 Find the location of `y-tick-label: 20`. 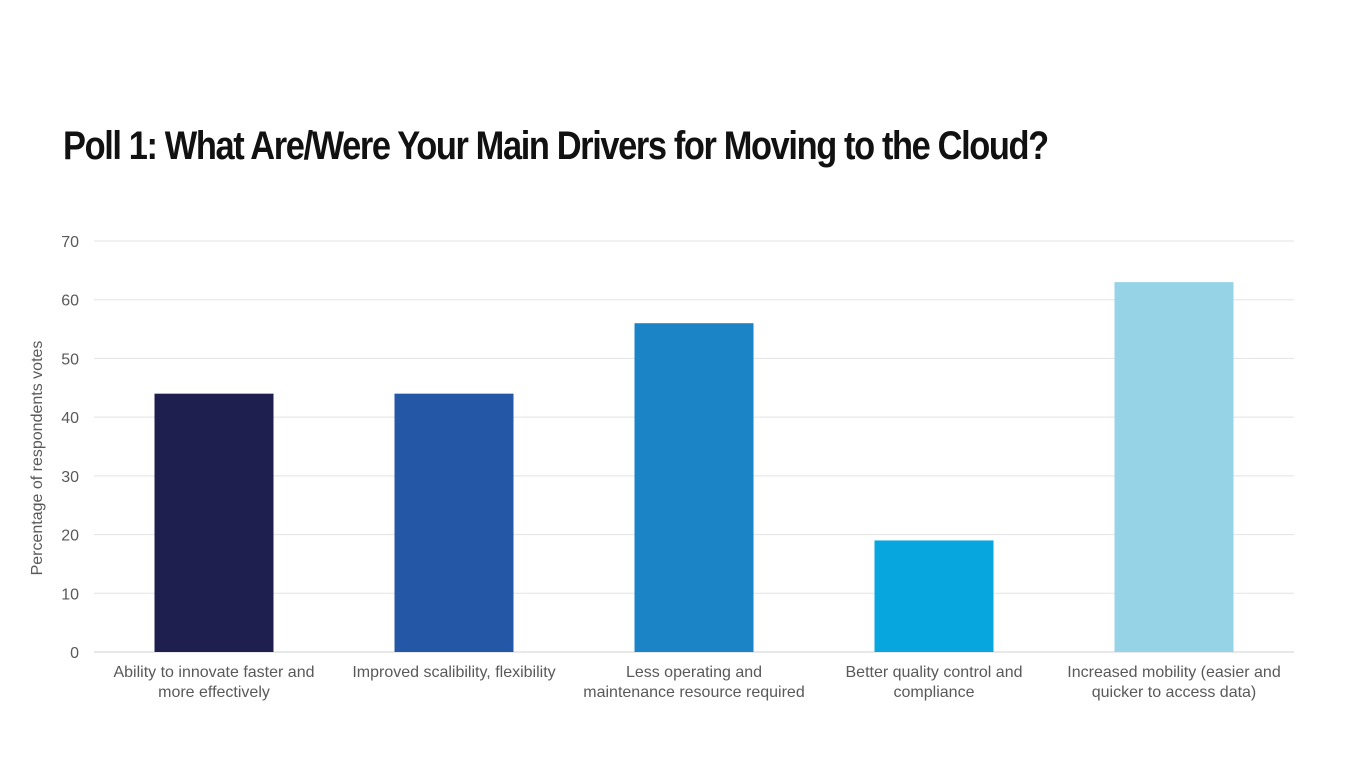

y-tick-label: 20 is located at coordinates (70, 536).